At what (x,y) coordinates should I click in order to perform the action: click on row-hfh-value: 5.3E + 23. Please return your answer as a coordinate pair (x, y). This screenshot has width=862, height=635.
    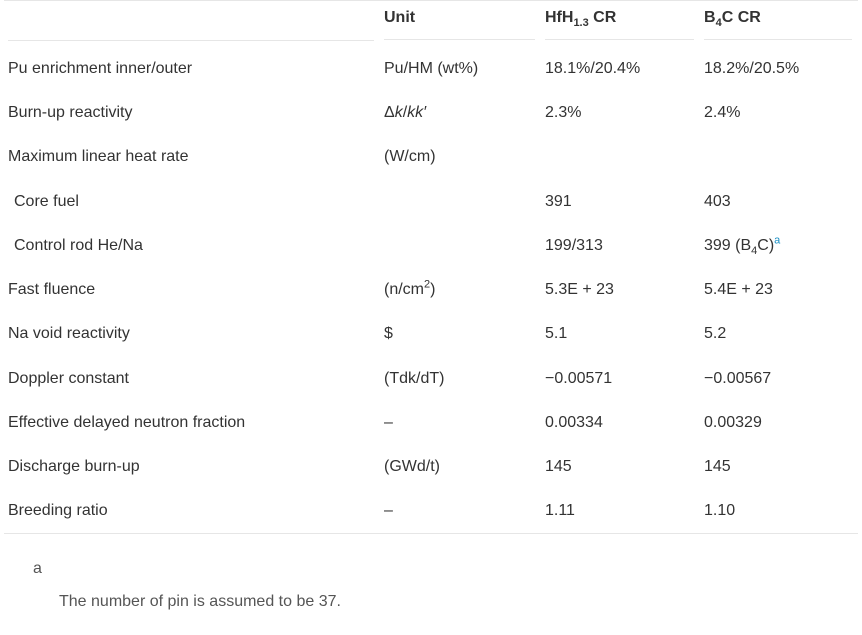
    Looking at the image, I should click on (579, 290).